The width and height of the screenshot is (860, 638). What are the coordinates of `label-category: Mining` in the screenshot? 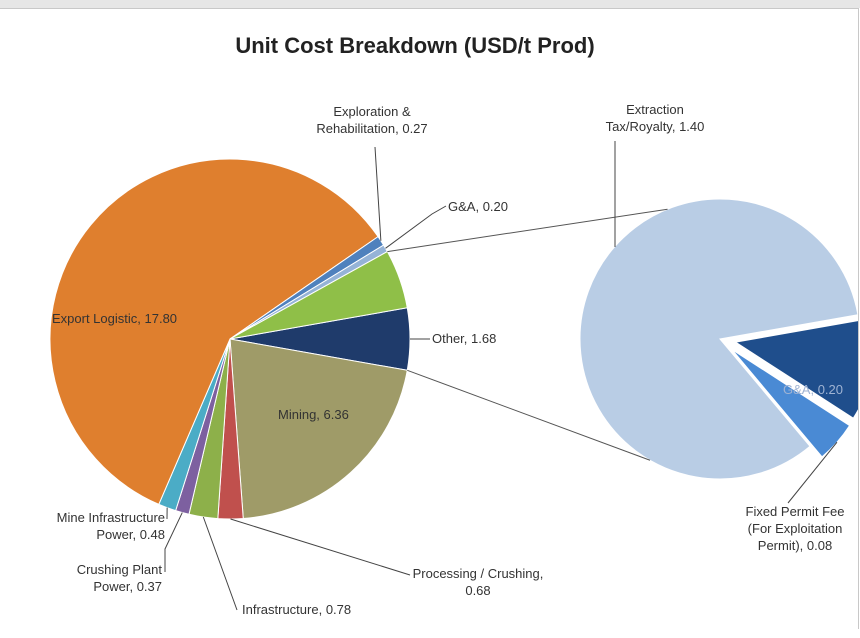 It's located at (297, 414).